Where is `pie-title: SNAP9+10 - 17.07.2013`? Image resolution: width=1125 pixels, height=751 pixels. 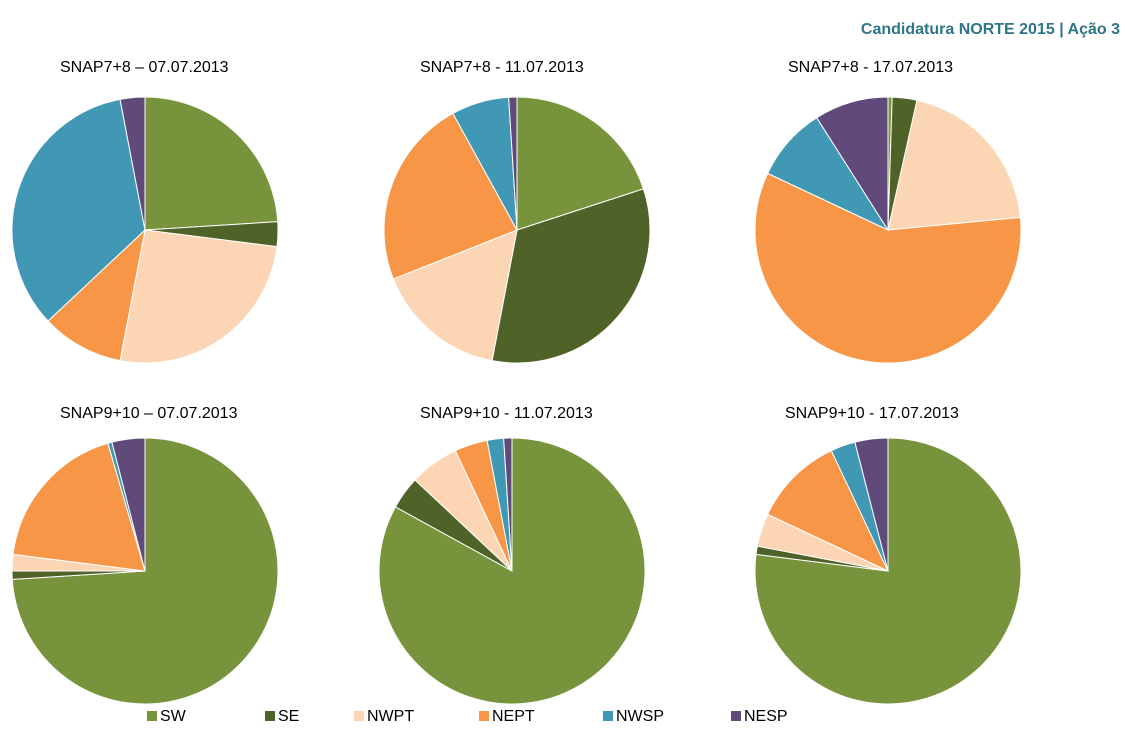 pie-title: SNAP9+10 - 17.07.2013 is located at coordinates (872, 413).